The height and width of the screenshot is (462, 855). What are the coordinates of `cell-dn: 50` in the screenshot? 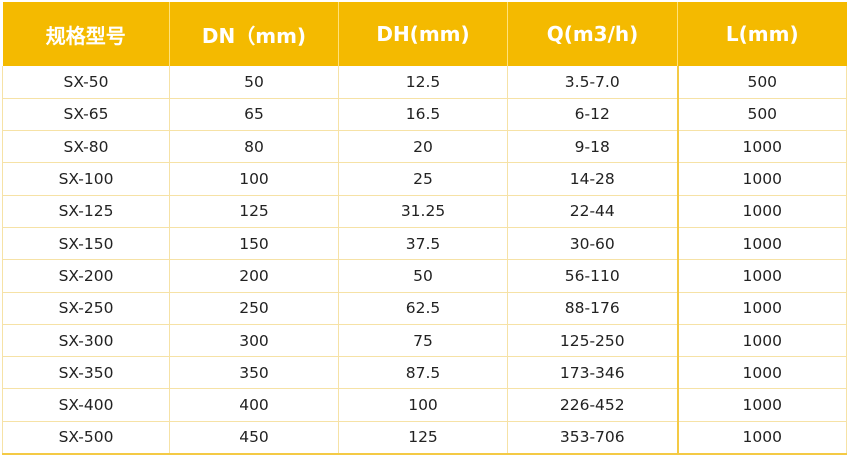 It's located at (254, 82).